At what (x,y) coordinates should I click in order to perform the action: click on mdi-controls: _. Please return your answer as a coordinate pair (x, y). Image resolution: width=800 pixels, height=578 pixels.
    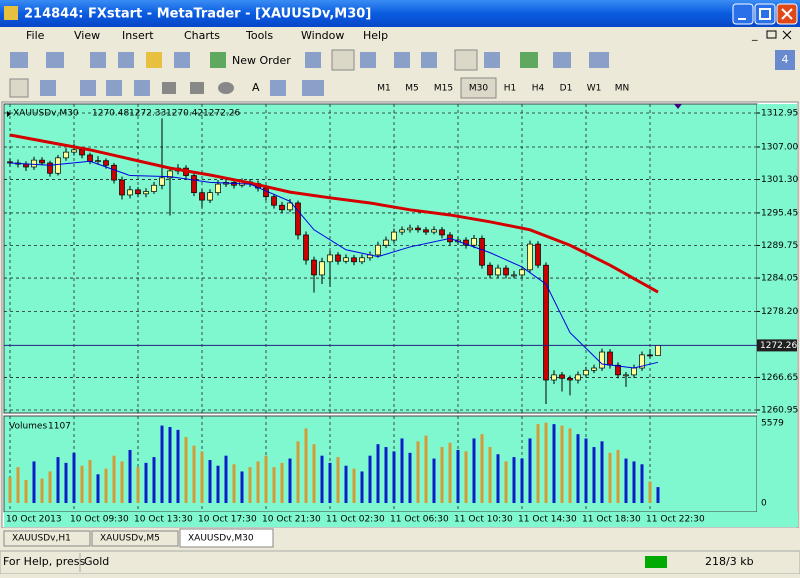
    Looking at the image, I should click on (771, 34).